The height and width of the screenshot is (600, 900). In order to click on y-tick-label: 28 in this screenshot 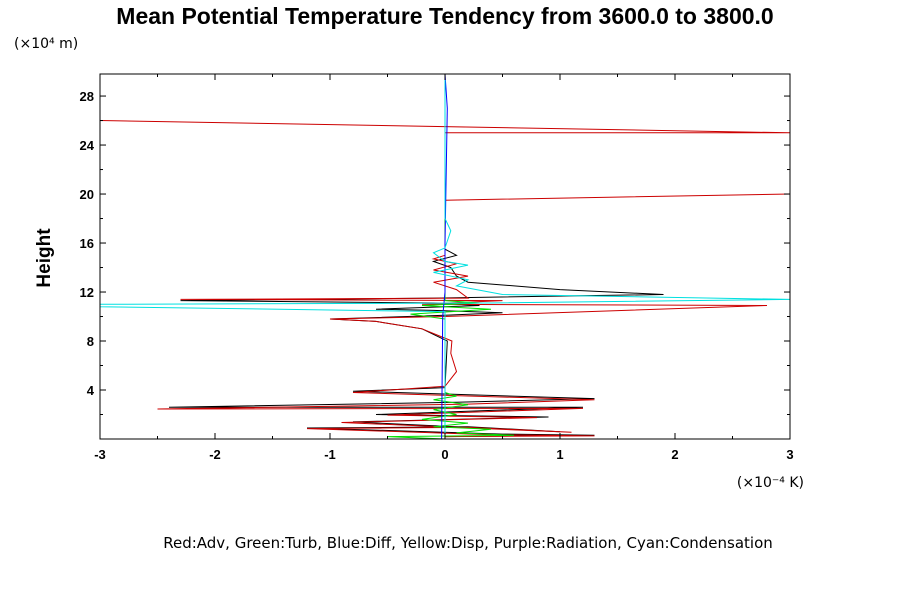, I will do `click(87, 96)`.